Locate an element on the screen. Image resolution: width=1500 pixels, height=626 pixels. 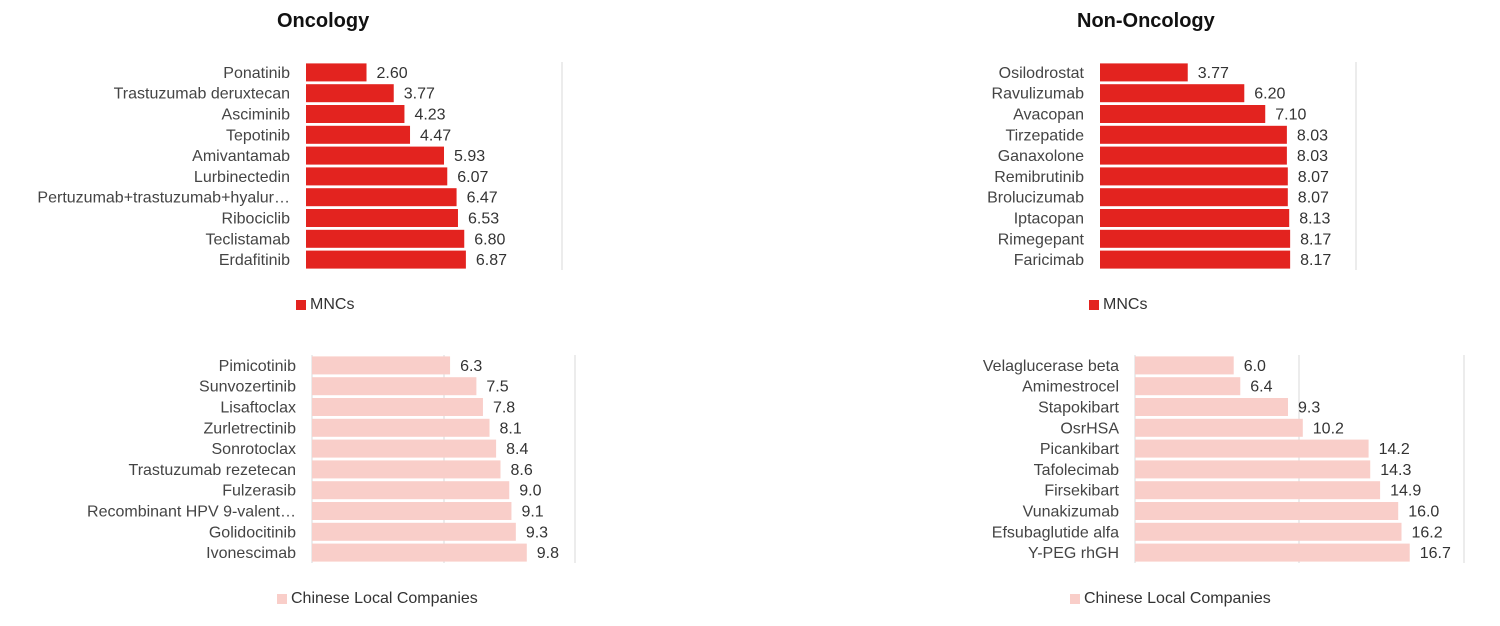
category-label: Ganaxolone is located at coordinates (1041, 156).